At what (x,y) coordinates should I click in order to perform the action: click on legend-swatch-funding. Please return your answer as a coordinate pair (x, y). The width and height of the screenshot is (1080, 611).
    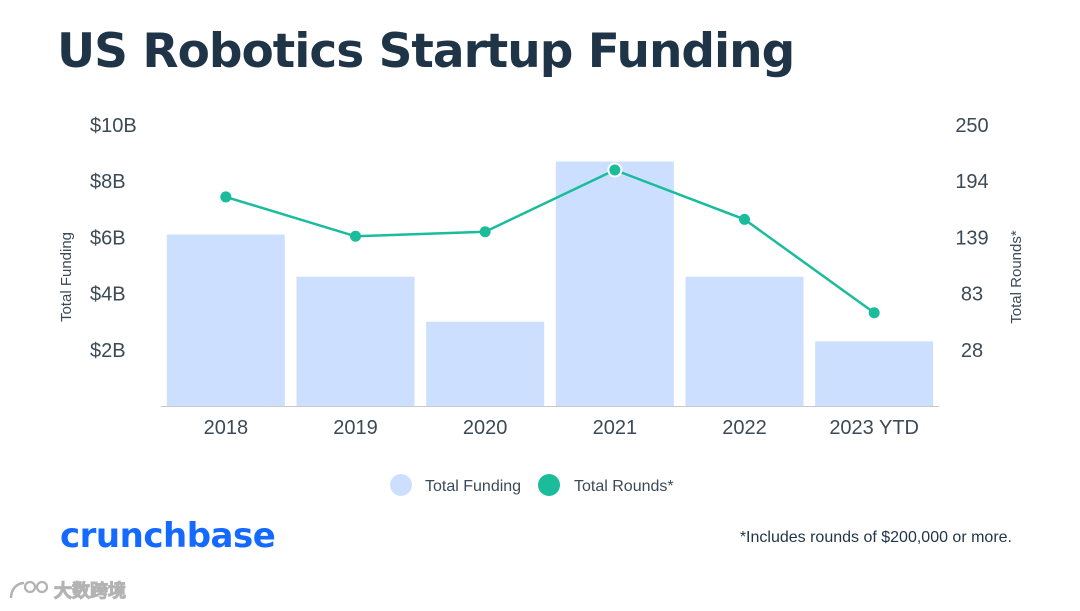
    Looking at the image, I should click on (401, 485).